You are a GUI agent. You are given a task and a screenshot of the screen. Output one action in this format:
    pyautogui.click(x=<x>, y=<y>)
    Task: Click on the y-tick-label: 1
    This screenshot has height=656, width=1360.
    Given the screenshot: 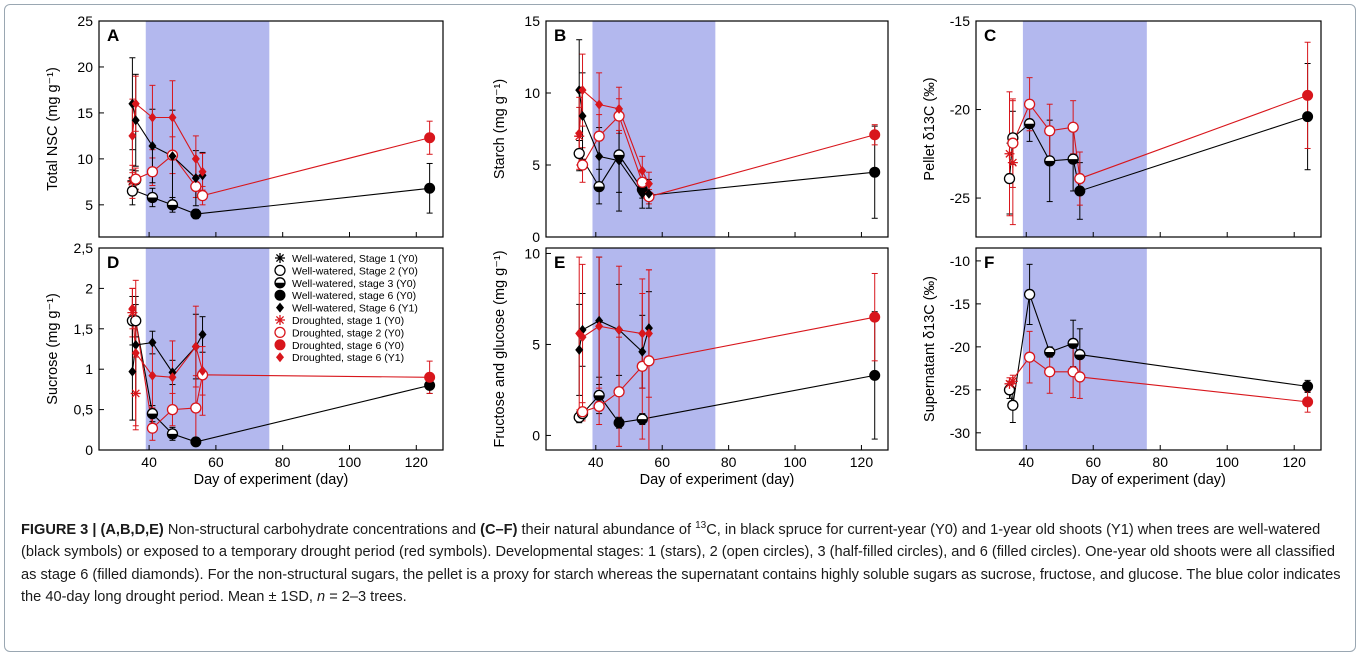 What is the action you would take?
    pyautogui.click(x=89, y=369)
    